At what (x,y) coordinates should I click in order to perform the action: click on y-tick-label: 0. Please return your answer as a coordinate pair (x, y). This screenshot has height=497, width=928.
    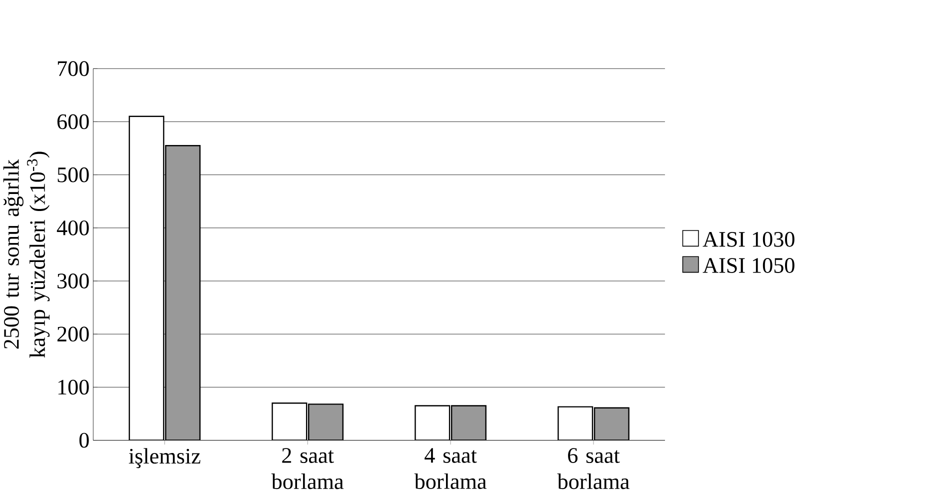
    Looking at the image, I should click on (84, 440).